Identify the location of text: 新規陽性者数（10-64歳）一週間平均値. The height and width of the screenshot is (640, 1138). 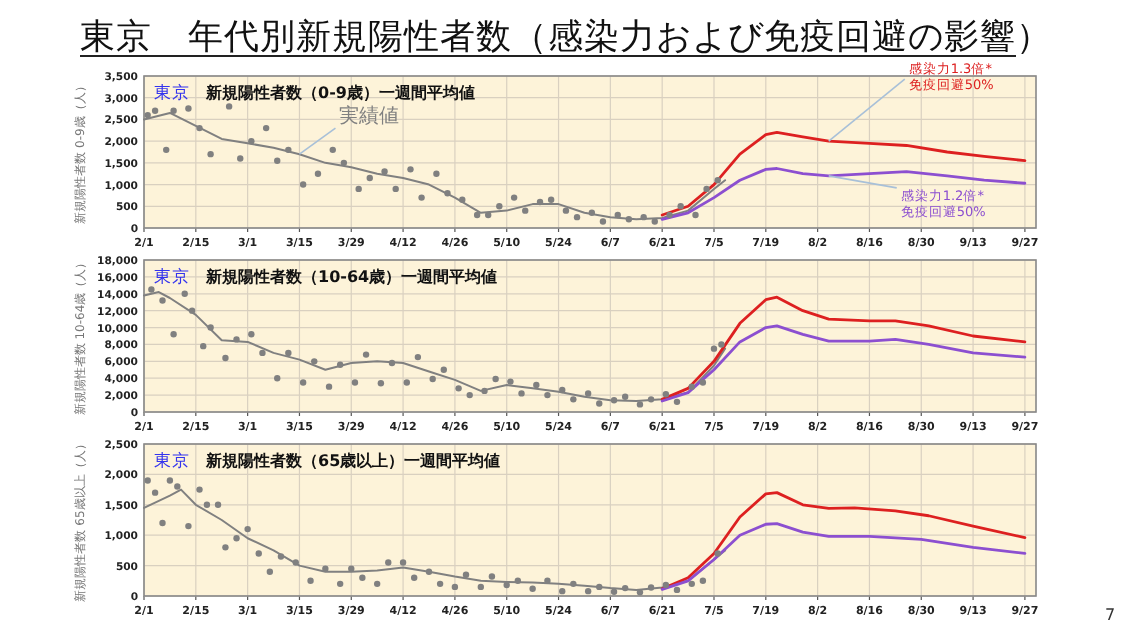
(351, 276).